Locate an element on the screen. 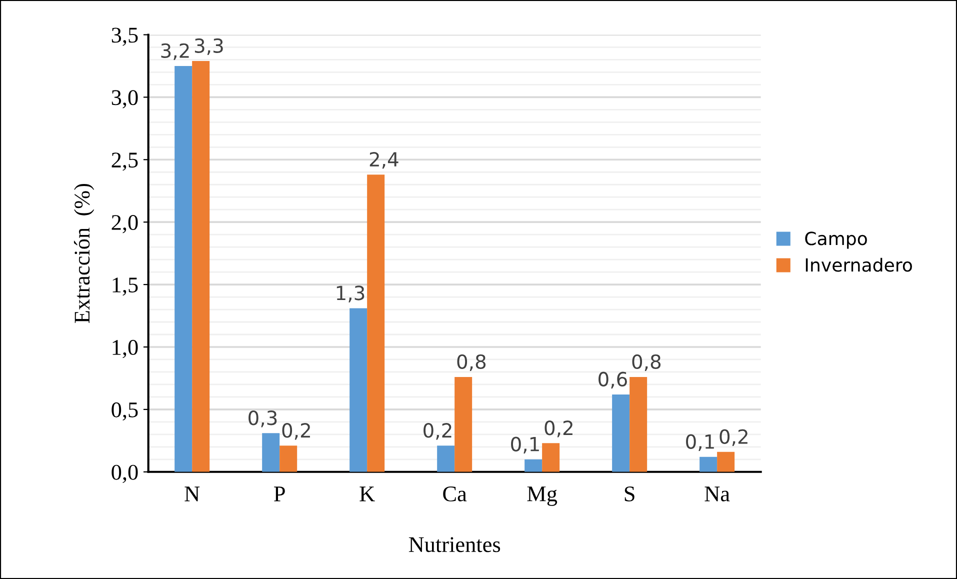 The image size is (957, 579). x-tick-label: Na is located at coordinates (717, 494).